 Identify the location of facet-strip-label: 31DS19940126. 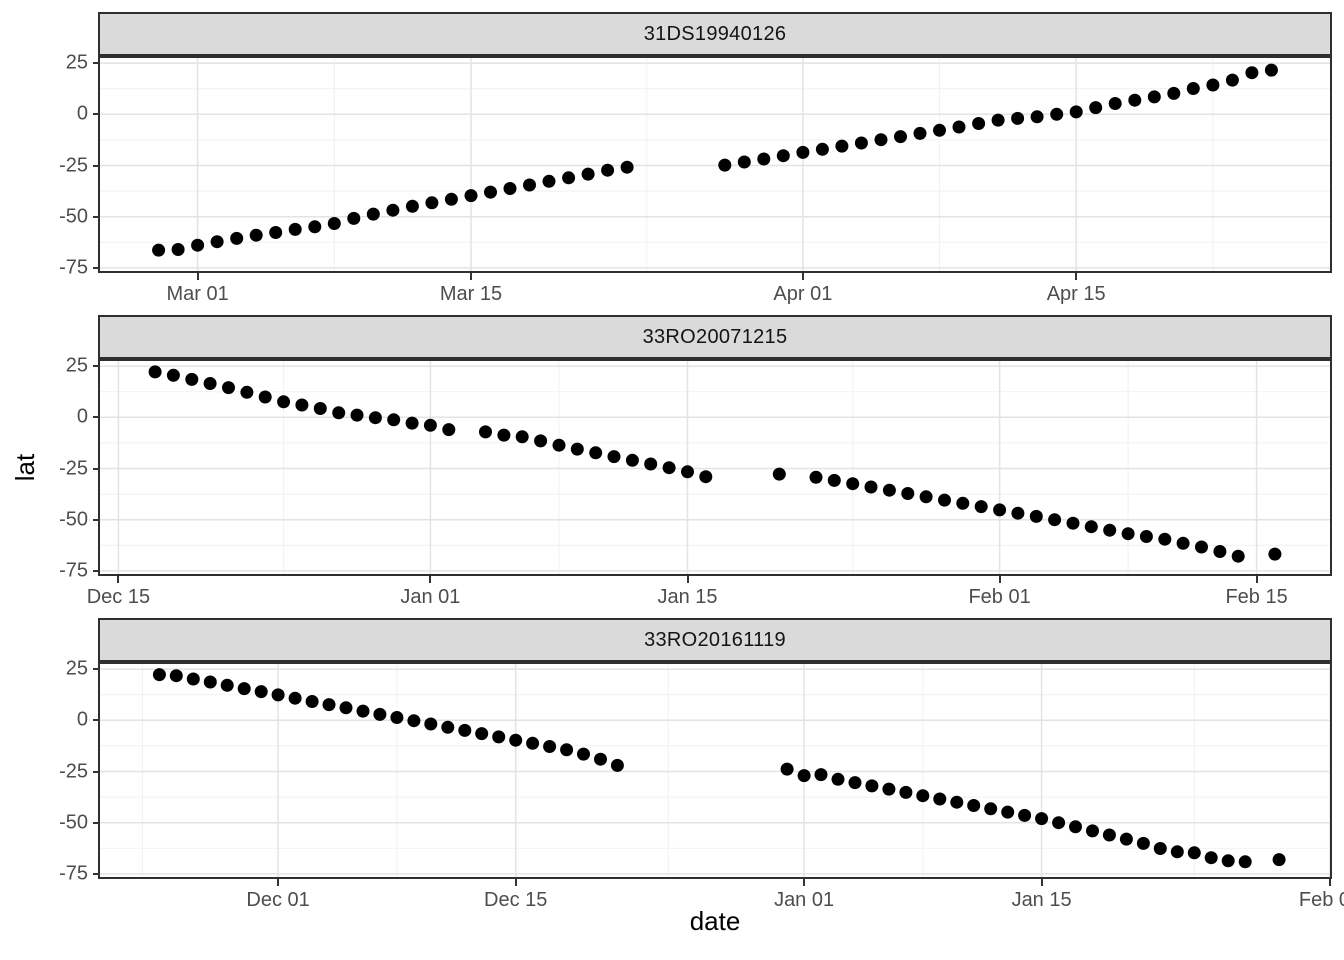
(715, 33).